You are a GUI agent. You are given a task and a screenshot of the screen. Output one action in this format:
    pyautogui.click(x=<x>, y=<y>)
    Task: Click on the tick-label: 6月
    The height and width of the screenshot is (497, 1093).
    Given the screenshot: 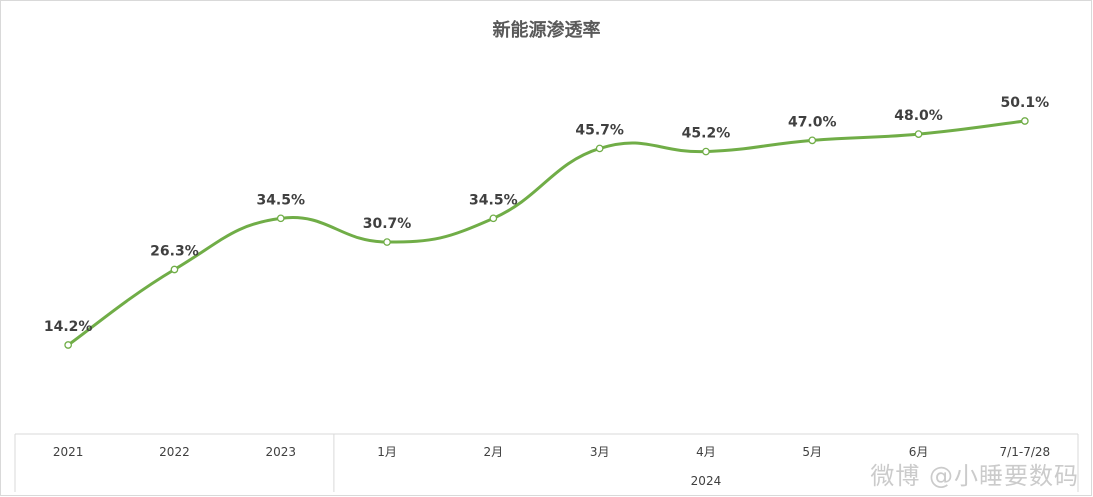 What is the action you would take?
    pyautogui.click(x=919, y=452)
    